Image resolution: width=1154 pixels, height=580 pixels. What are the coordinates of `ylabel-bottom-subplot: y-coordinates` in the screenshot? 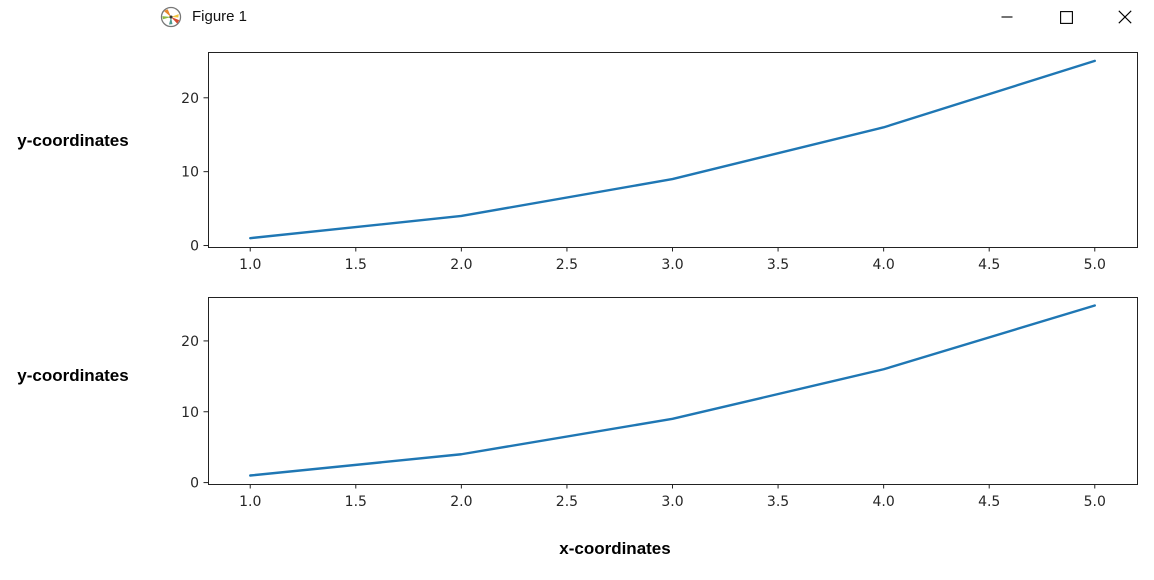 It's located at (73, 375).